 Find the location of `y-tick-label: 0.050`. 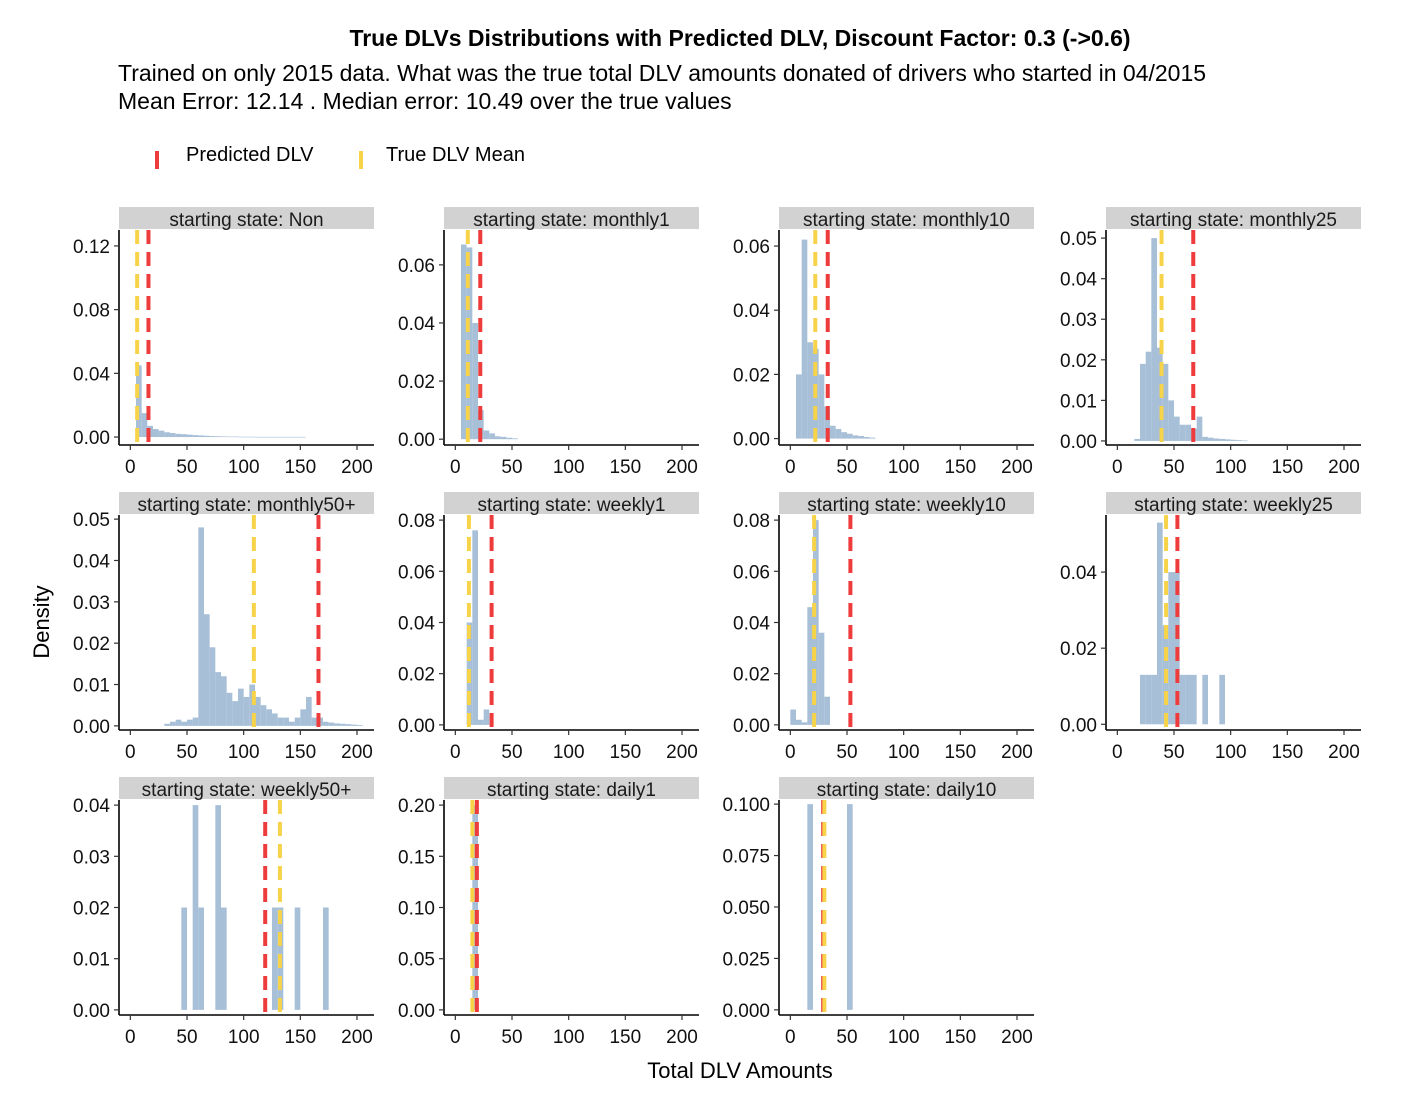

y-tick-label: 0.050 is located at coordinates (746, 908).